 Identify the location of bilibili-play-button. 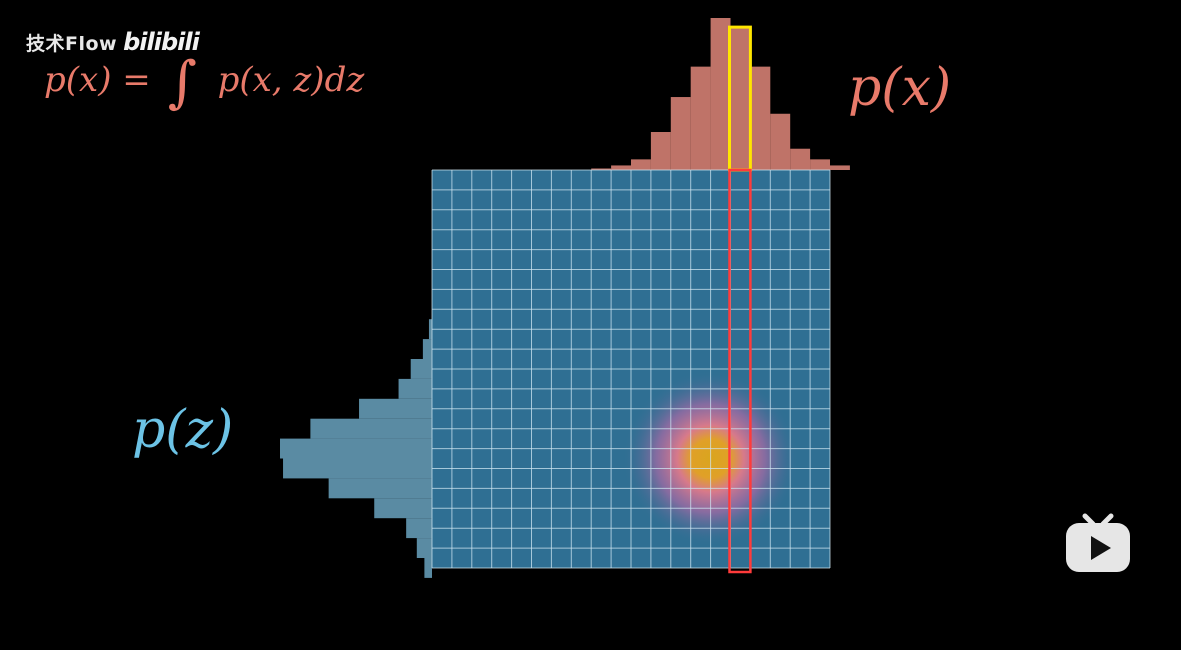
(1098, 543).